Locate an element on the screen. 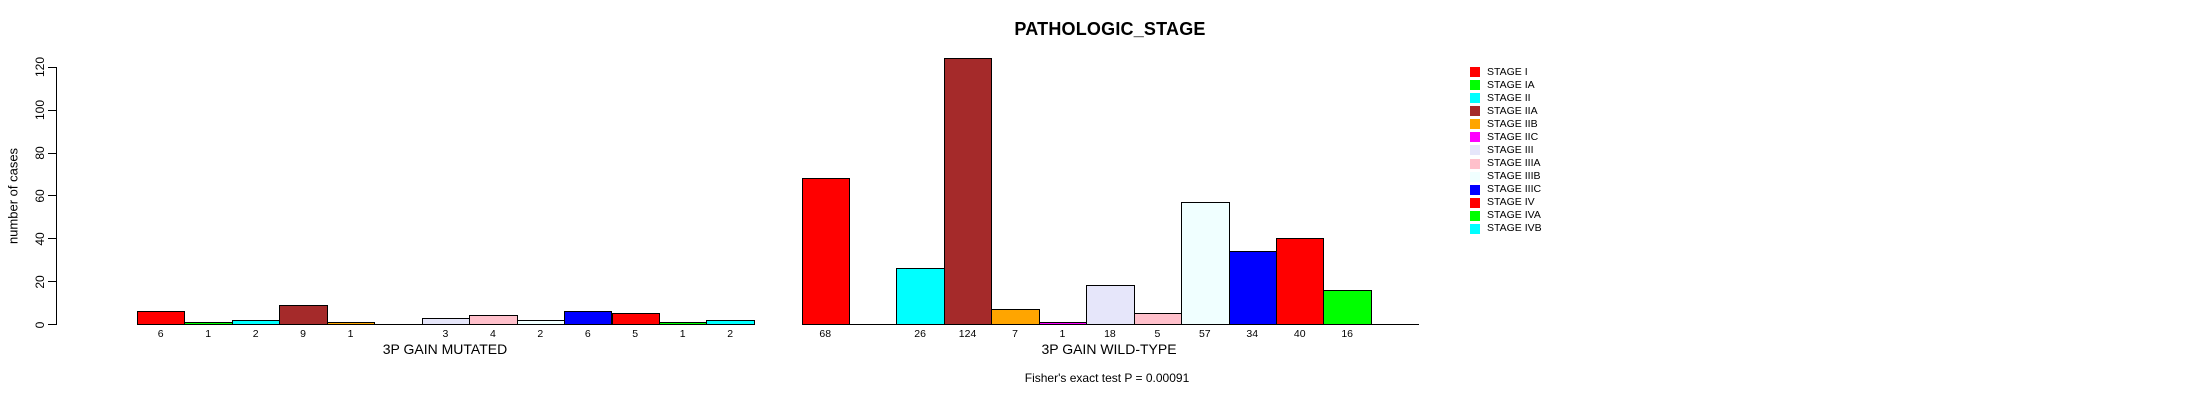 Image resolution: width=2190 pixels, height=400 pixels. legend-item: STAGE III is located at coordinates (1501, 150).